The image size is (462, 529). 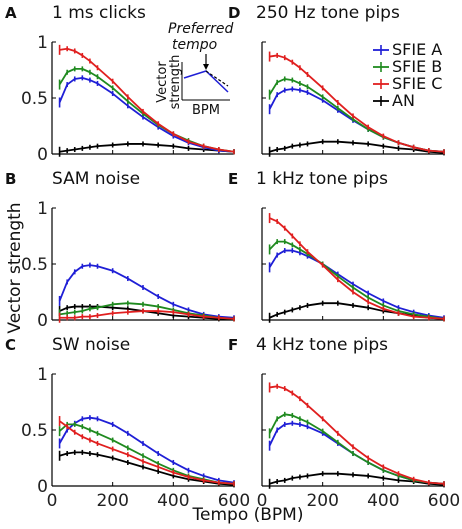 What do you see at coordinates (417, 66) in the screenshot?
I see `legend-label: SFIE B` at bounding box center [417, 66].